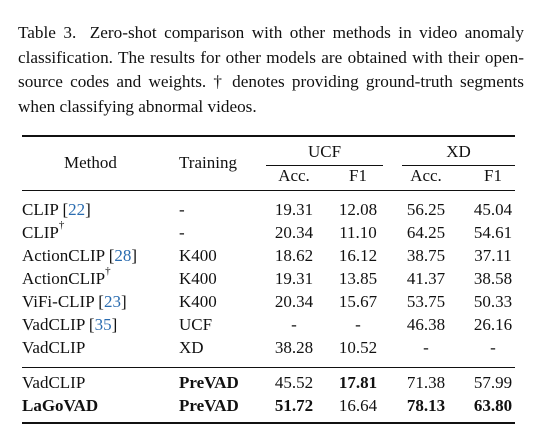 This screenshot has width=537, height=434. Describe the element at coordinates (103, 324) in the screenshot. I see `citation-link: 35` at that location.